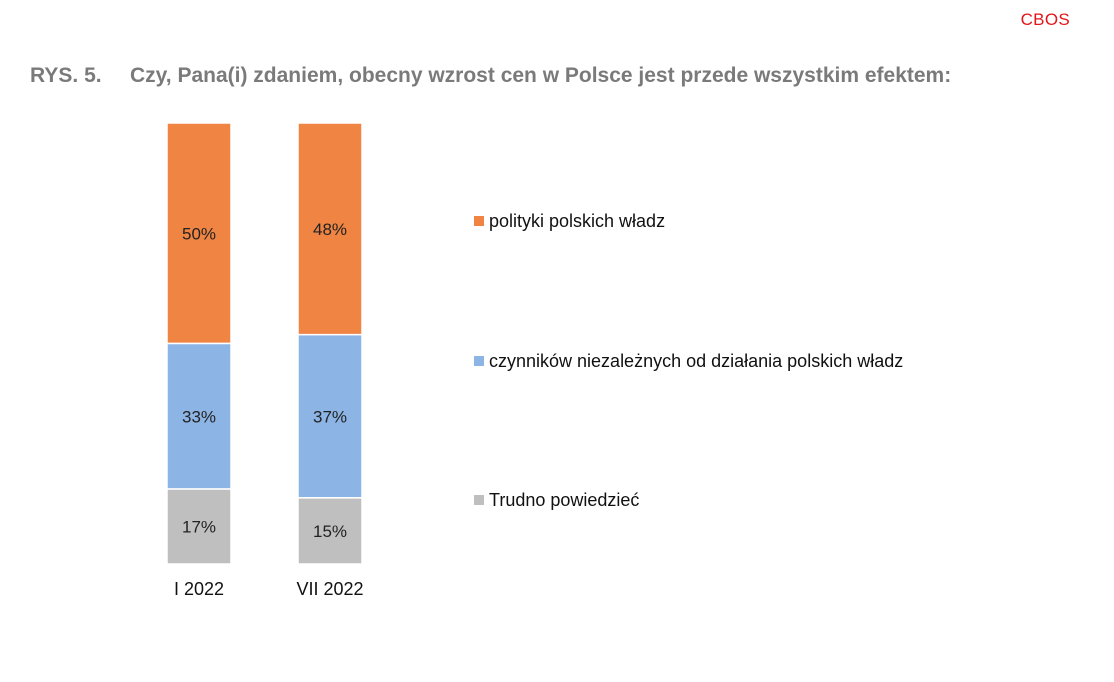  Describe the element at coordinates (199, 589) in the screenshot. I see `category-label: I 2022` at that location.